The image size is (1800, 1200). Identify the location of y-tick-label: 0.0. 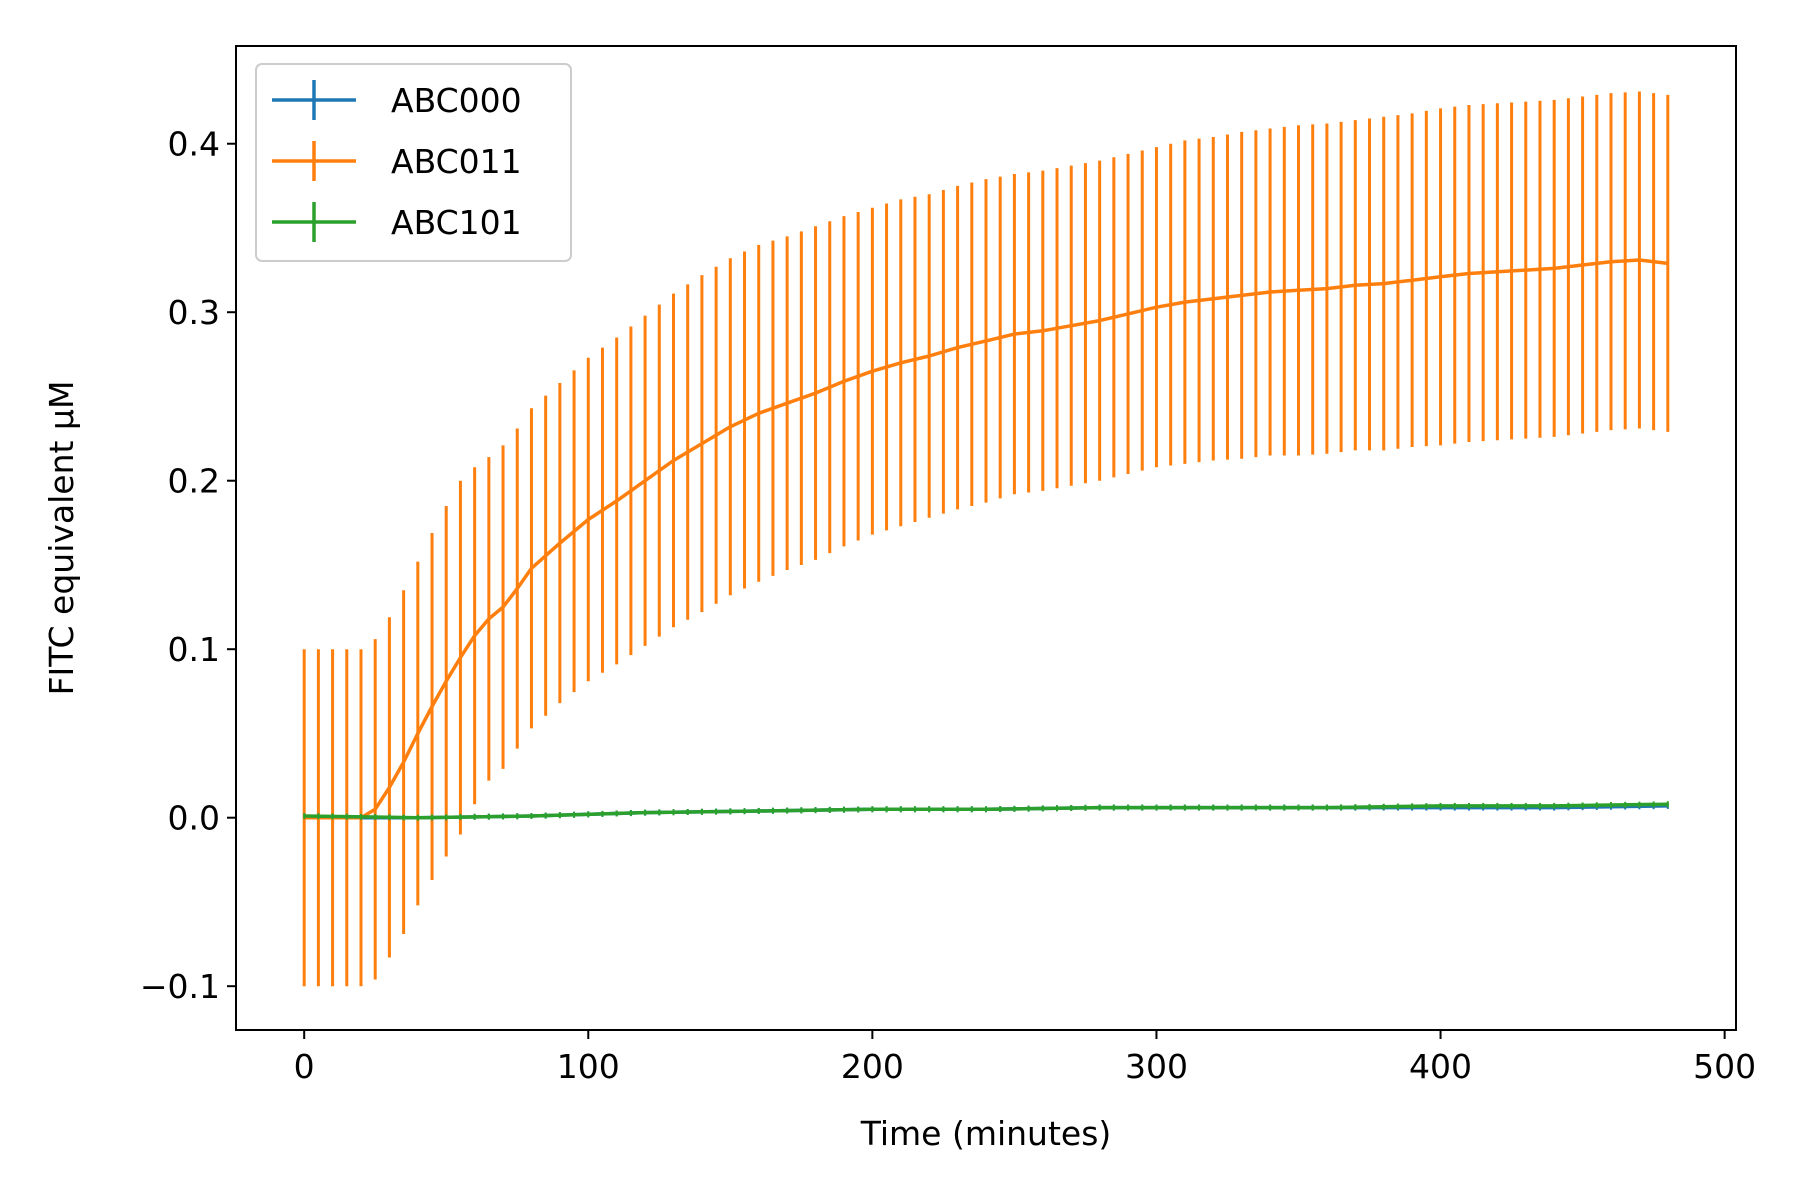
(194, 818).